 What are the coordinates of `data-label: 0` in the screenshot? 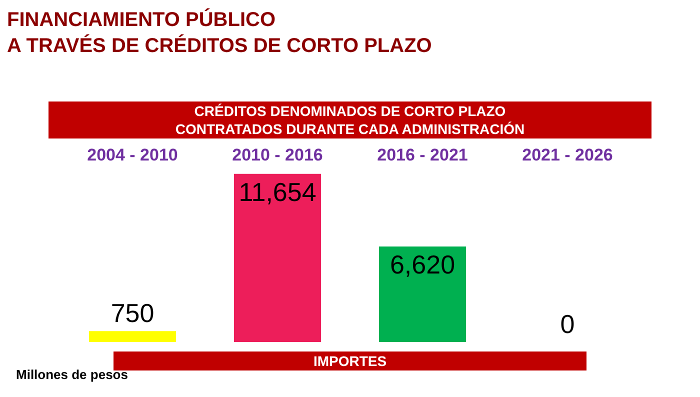 It's located at (567, 324).